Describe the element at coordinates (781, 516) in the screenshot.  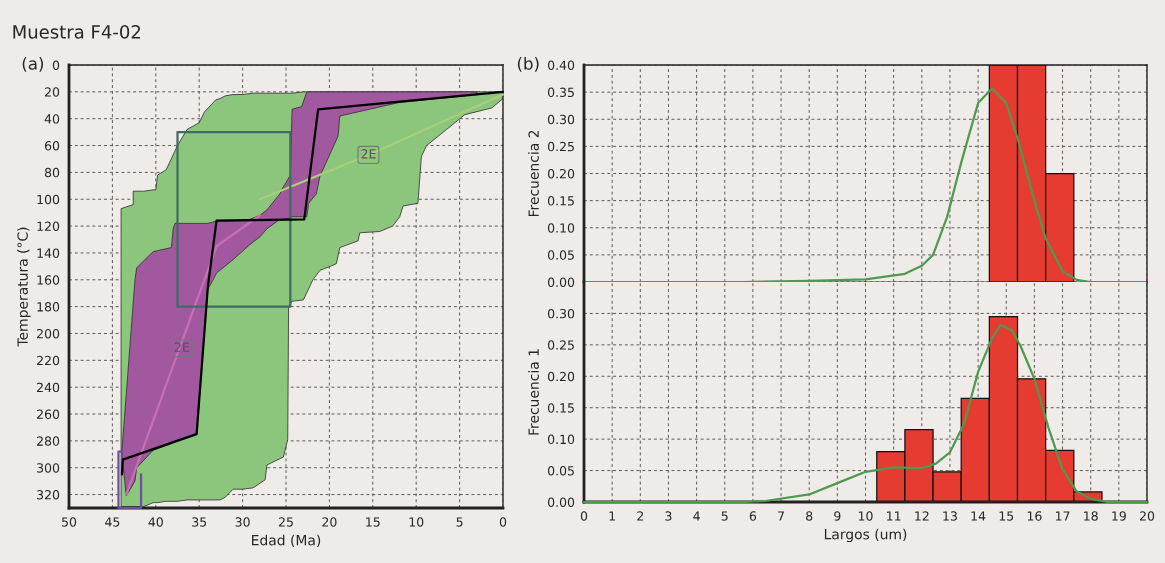
I see `x-tick-label: 7` at that location.